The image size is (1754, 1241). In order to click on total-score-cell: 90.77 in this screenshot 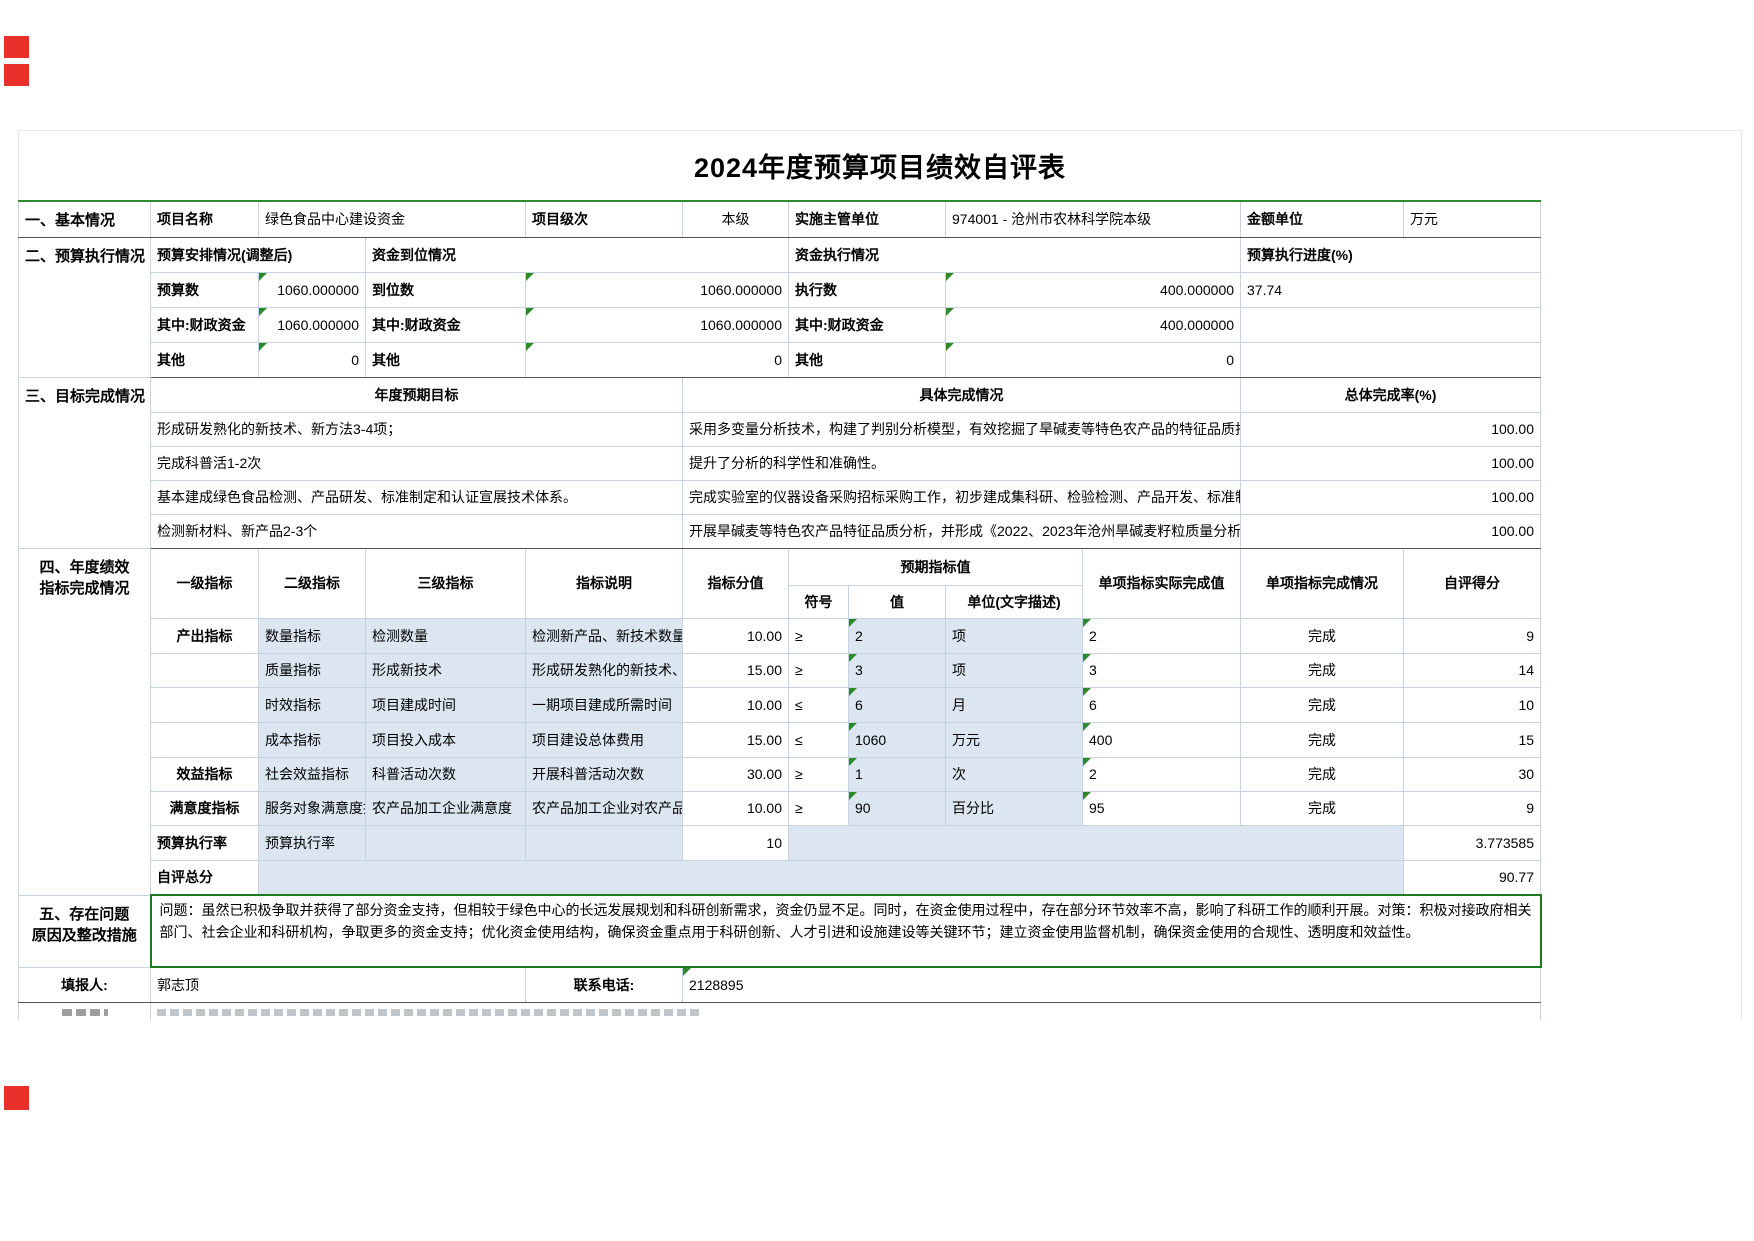, I will do `click(1472, 877)`.